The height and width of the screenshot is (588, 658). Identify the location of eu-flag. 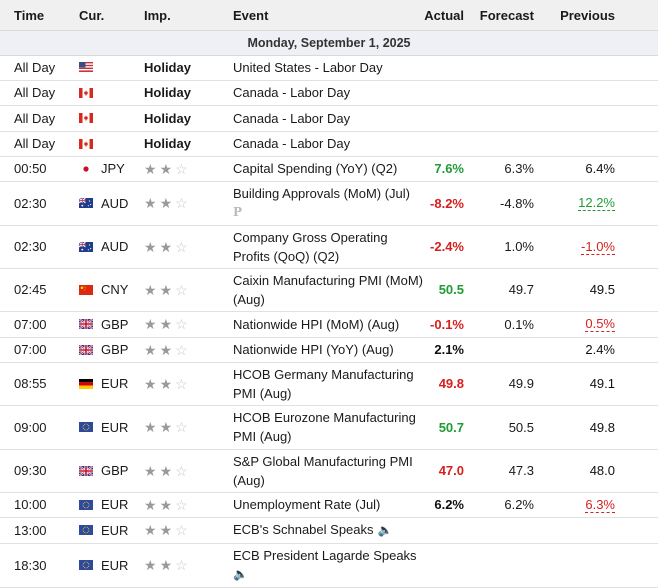
(86, 504).